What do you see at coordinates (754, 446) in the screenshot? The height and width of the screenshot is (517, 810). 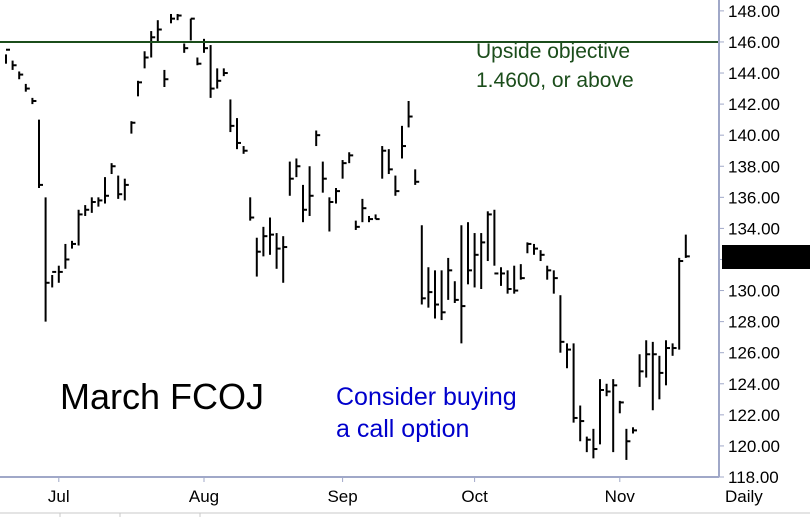 I see `y-tick-label: 120.00` at bounding box center [754, 446].